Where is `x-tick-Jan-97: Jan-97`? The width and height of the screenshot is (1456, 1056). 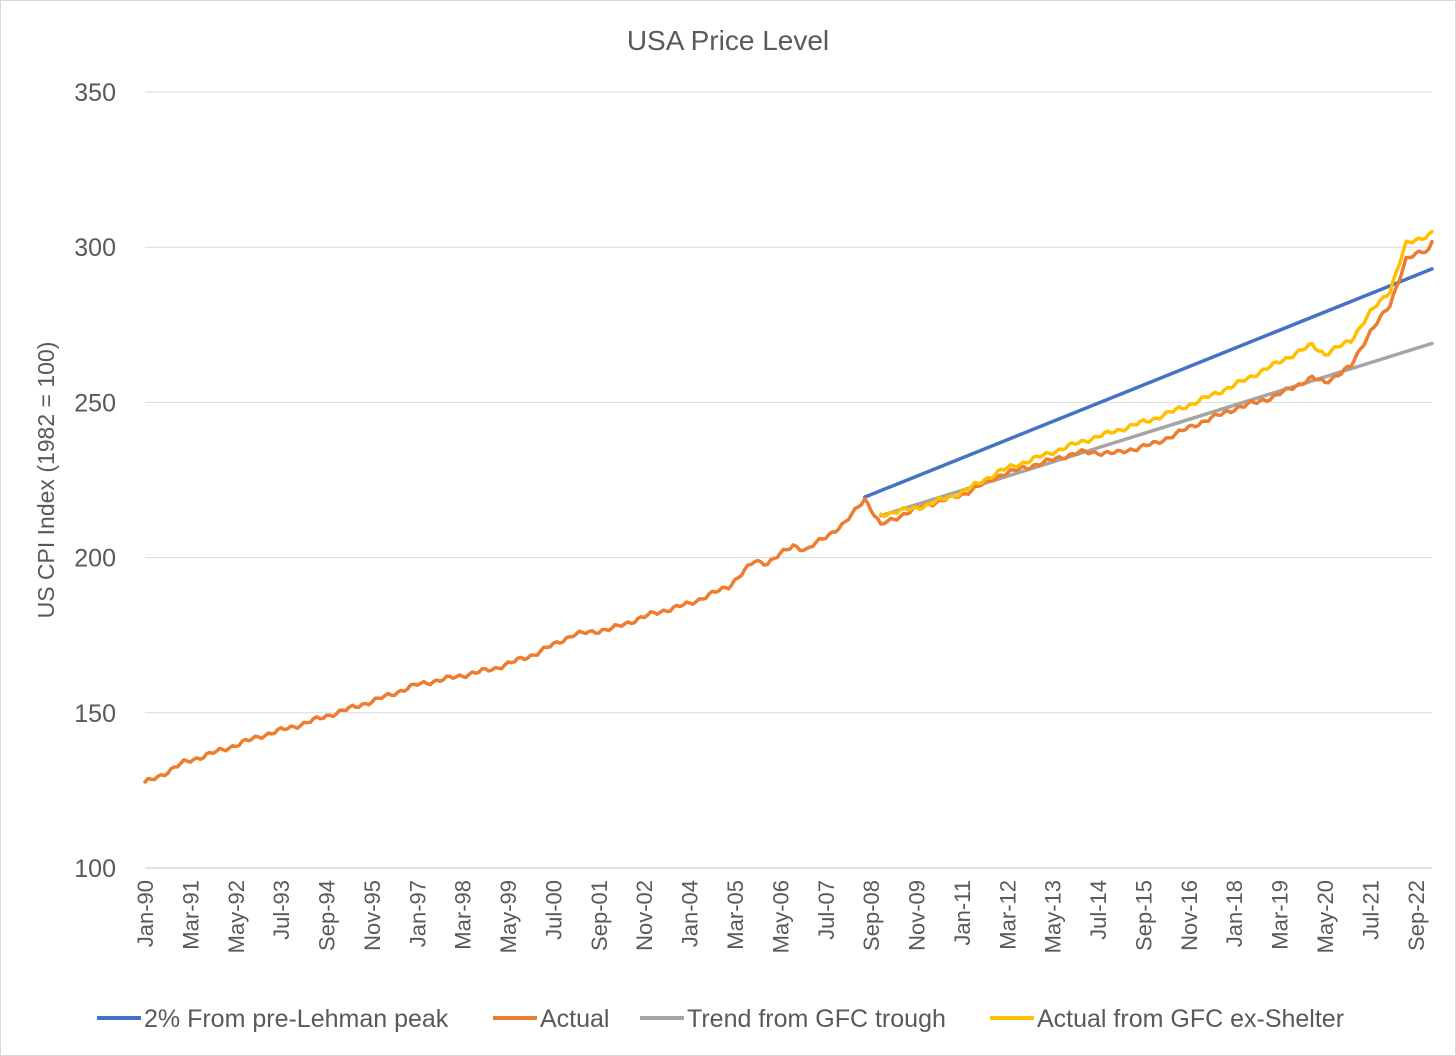 x-tick-Jan-97: Jan-97 is located at coordinates (417, 913).